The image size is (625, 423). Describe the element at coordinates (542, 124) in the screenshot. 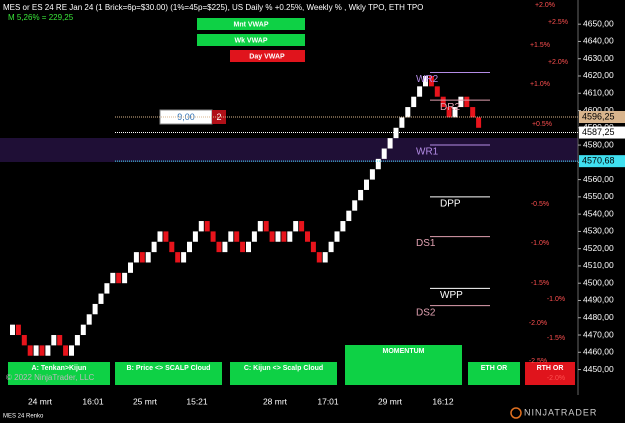

I see `percent-label: +0.5%` at that location.